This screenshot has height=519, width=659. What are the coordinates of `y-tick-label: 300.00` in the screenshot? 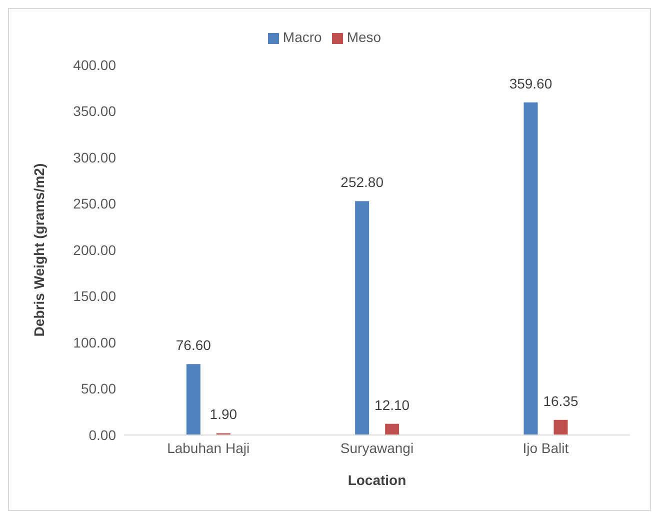 It's located at (94, 157).